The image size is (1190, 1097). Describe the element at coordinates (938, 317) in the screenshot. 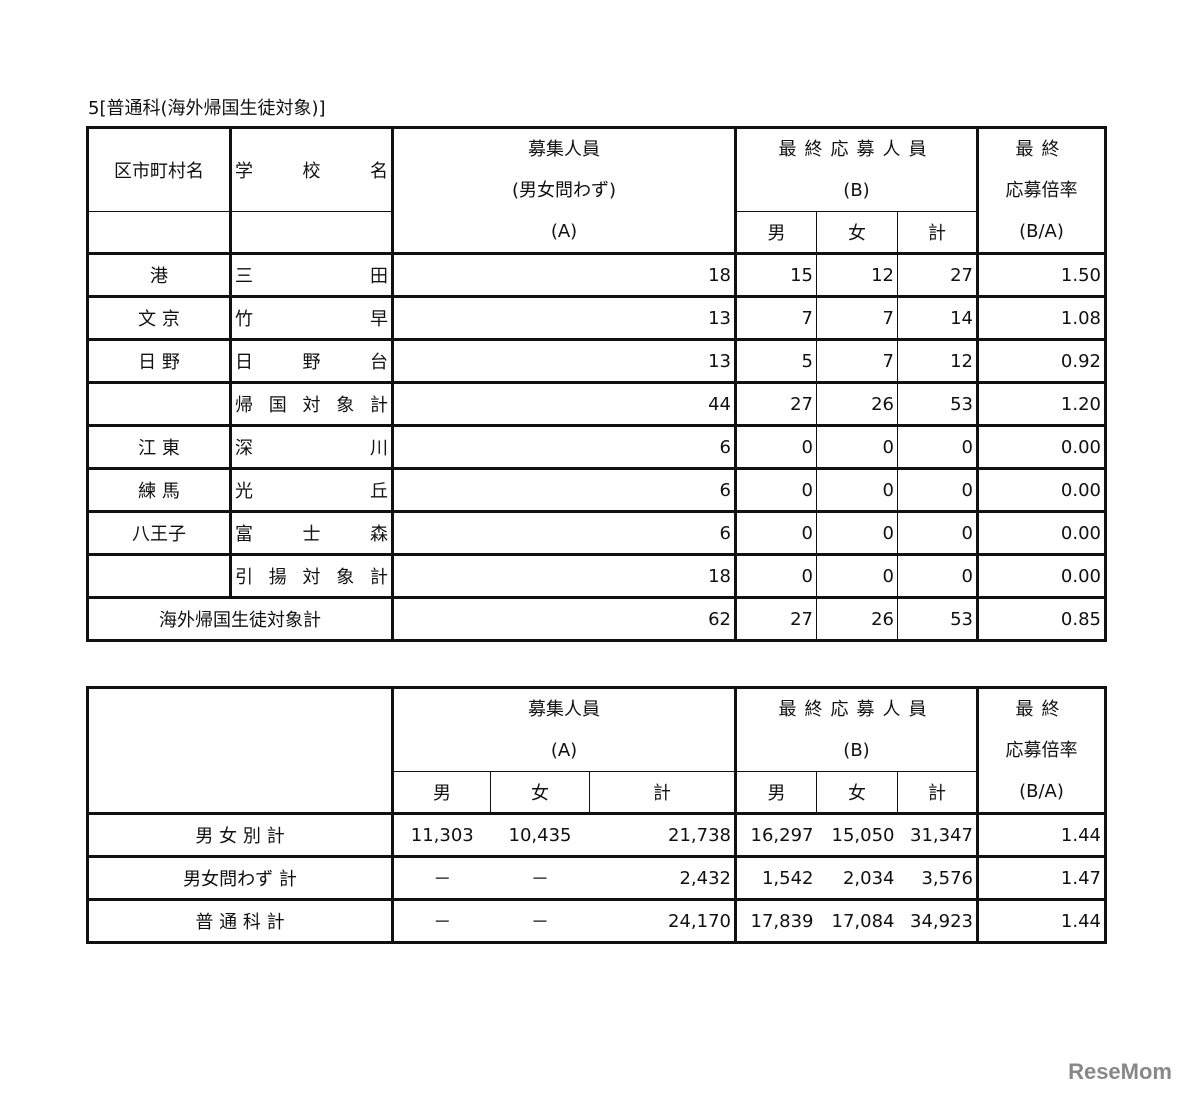

I see `total-cell: 14` at that location.